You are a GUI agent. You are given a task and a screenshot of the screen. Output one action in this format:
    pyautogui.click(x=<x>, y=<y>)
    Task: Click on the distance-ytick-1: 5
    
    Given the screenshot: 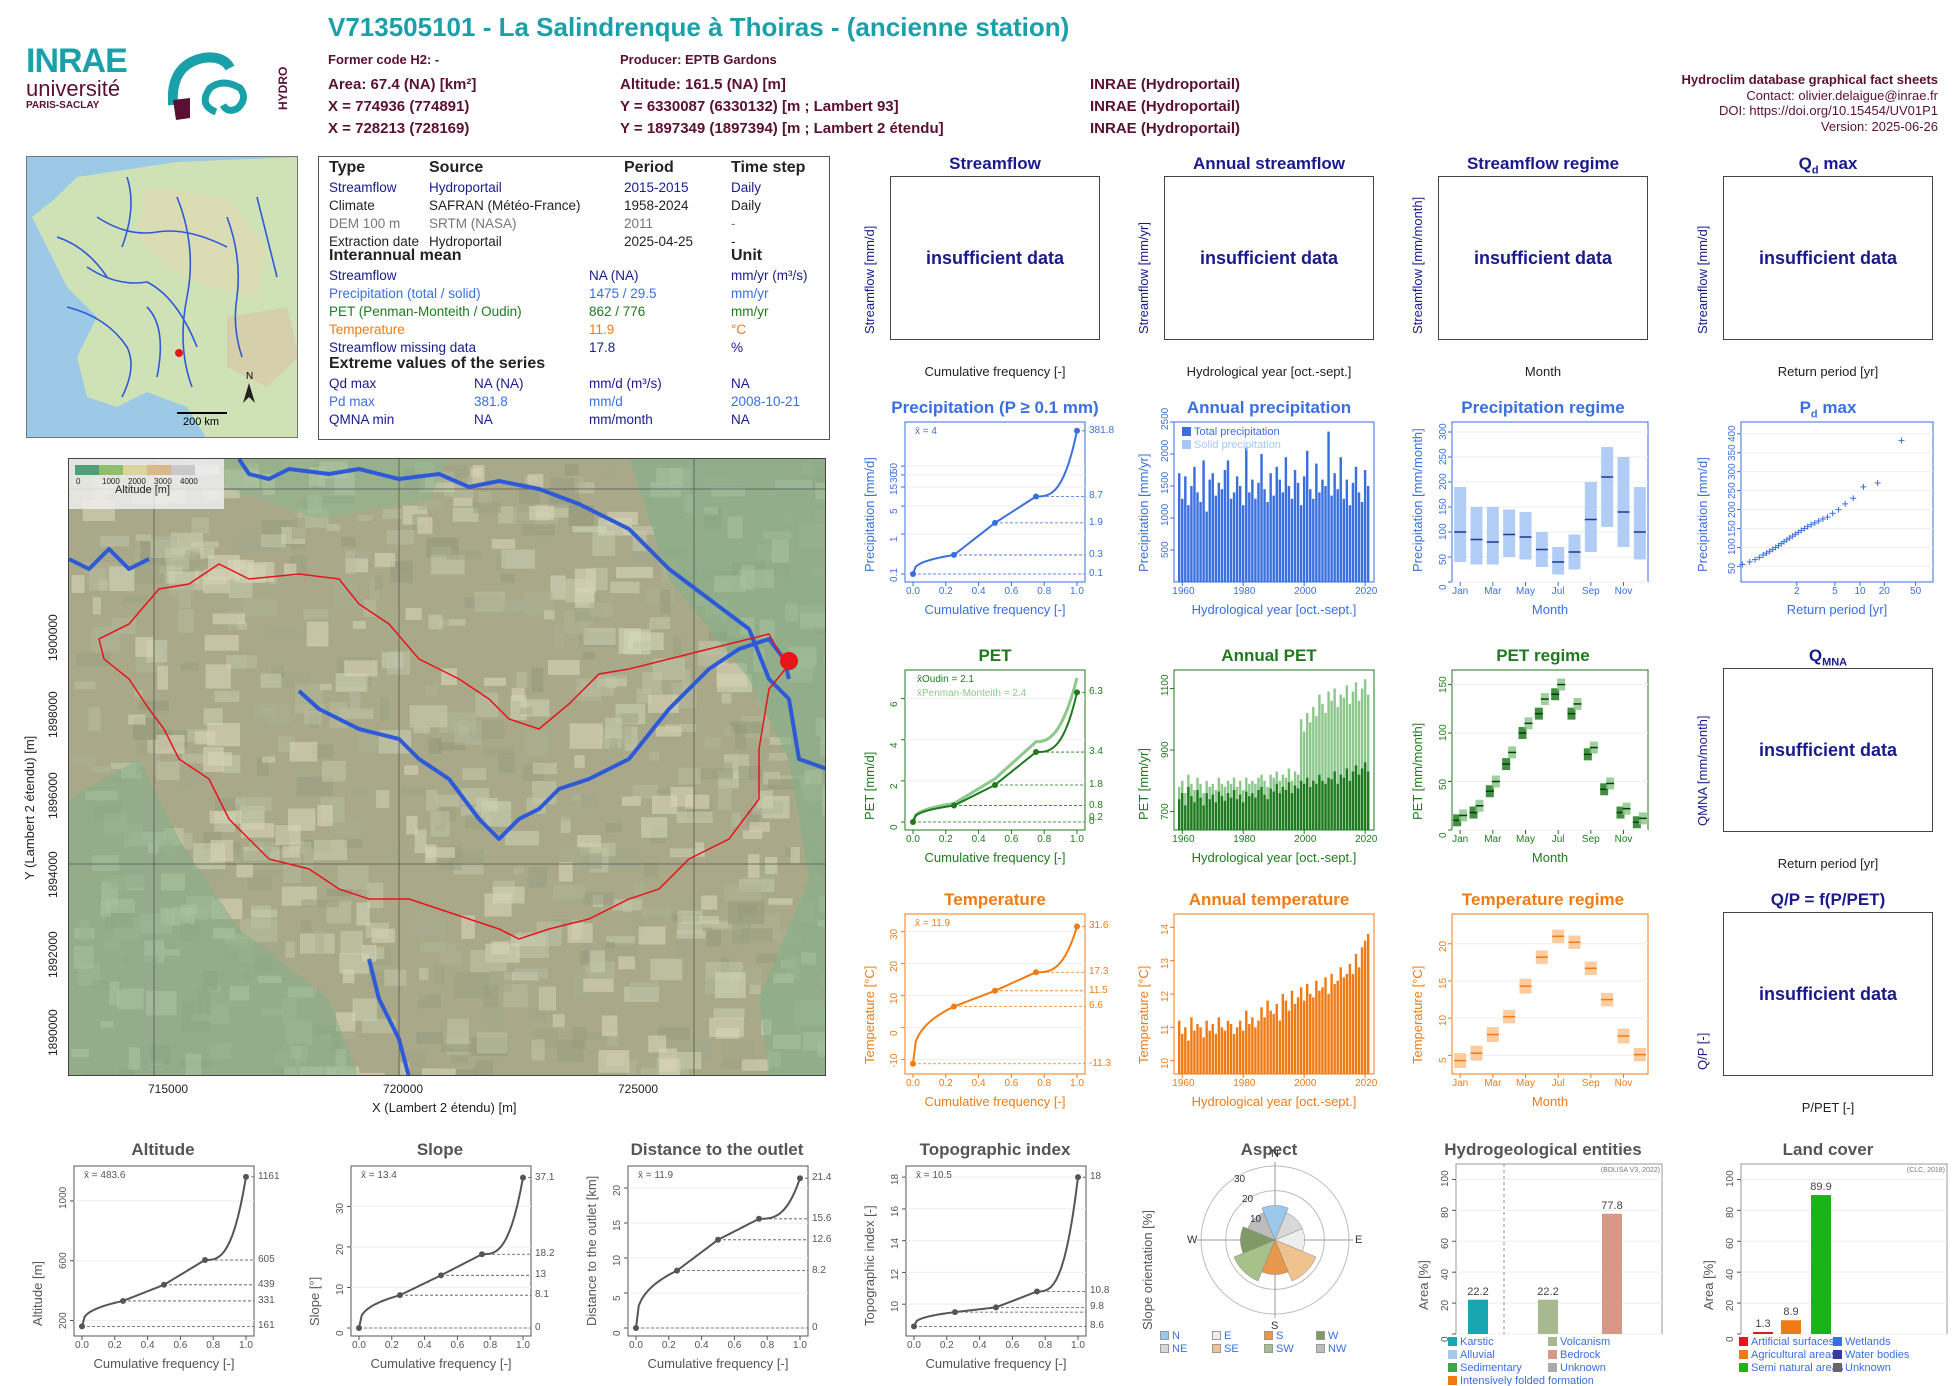 What is the action you would take?
    pyautogui.click(x=617, y=1298)
    